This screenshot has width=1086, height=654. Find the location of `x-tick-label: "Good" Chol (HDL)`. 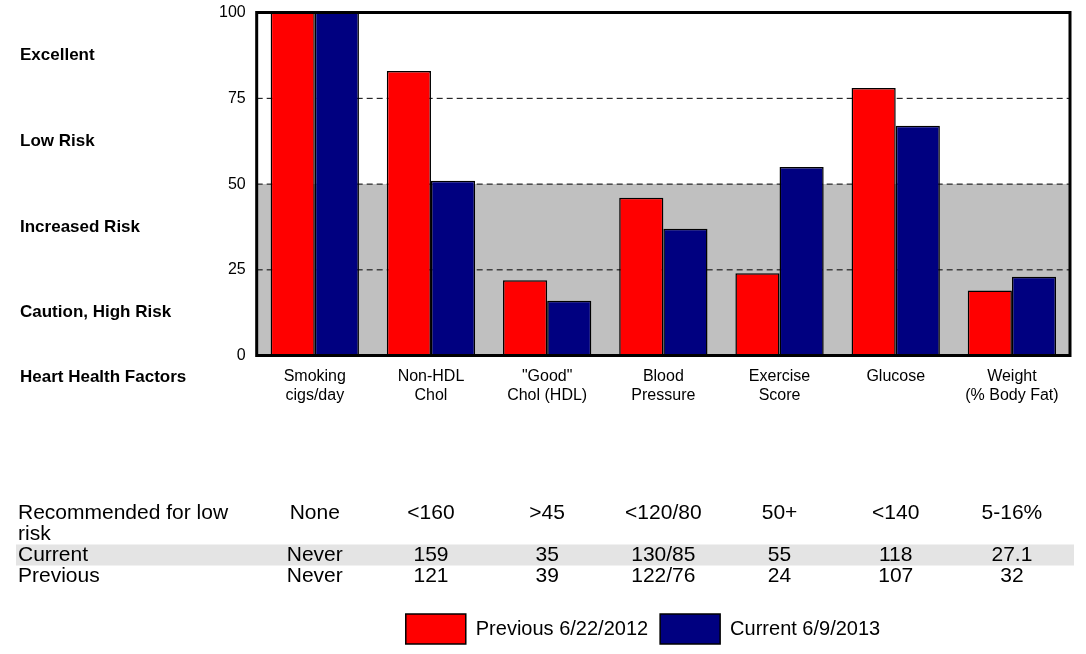

x-tick-label: "Good" Chol (HDL) is located at coordinates (547, 384).